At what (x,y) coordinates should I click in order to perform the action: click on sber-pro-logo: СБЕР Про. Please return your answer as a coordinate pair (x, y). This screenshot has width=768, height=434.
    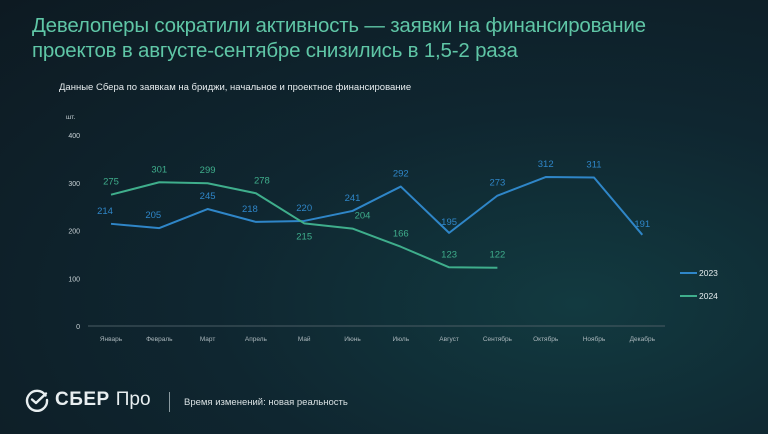
    Looking at the image, I should click on (88, 400).